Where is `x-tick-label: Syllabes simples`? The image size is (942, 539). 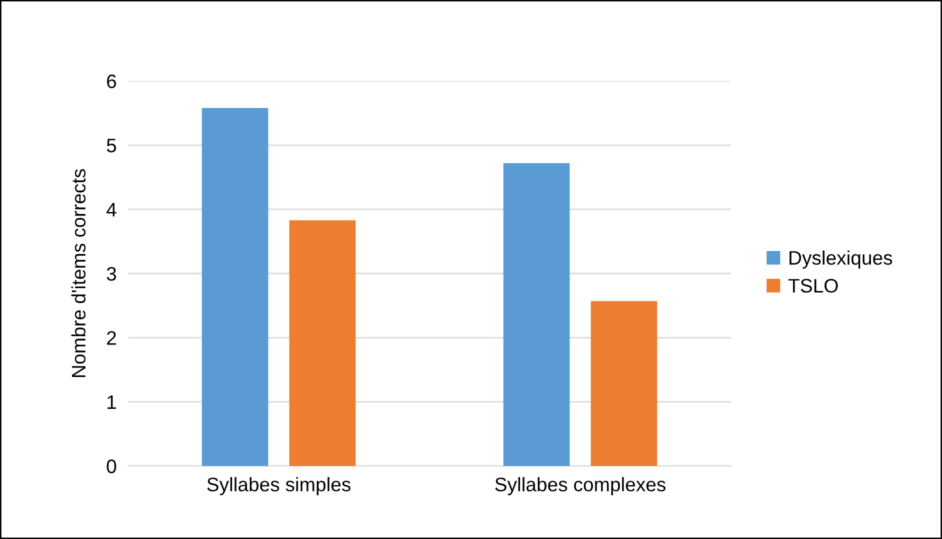
x-tick-label: Syllabes simples is located at coordinates (278, 486).